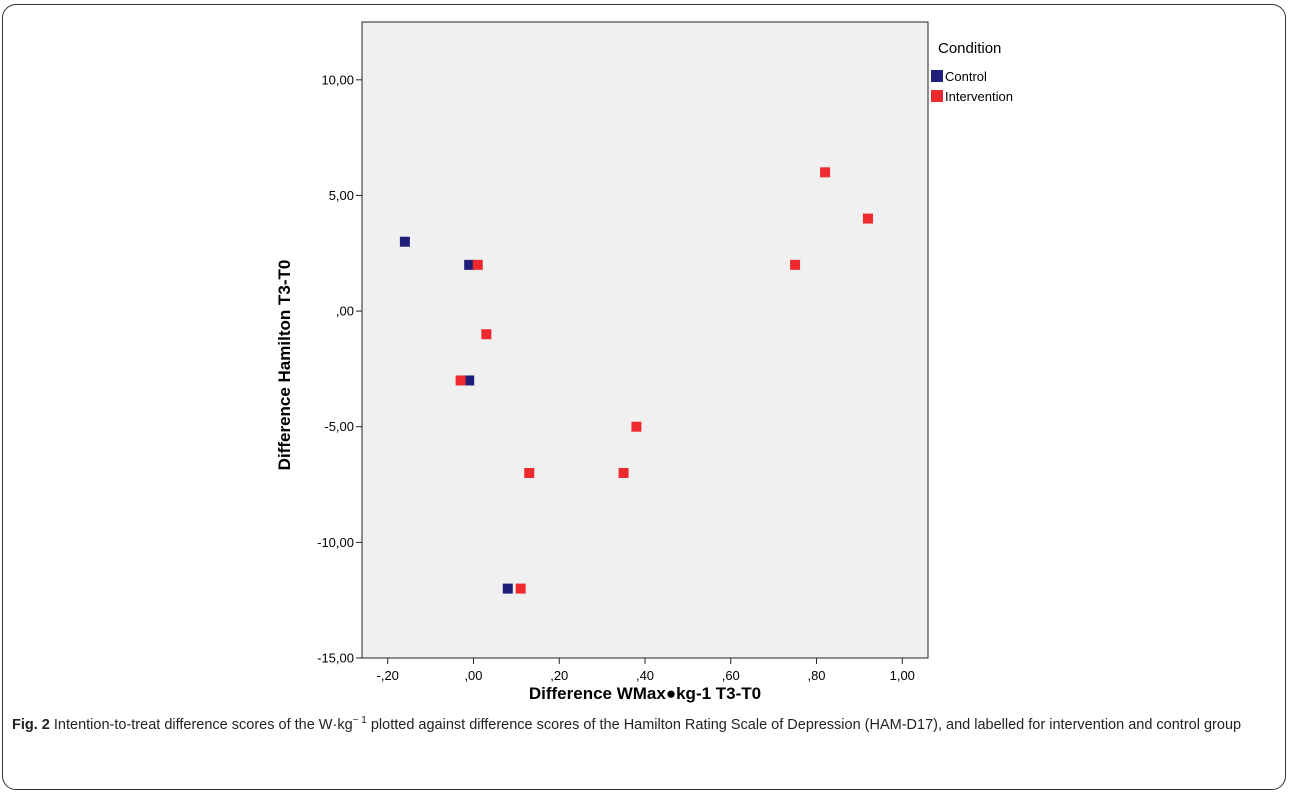 The height and width of the screenshot is (795, 1290). What do you see at coordinates (937, 76) in the screenshot?
I see `legend-swatch-control` at bounding box center [937, 76].